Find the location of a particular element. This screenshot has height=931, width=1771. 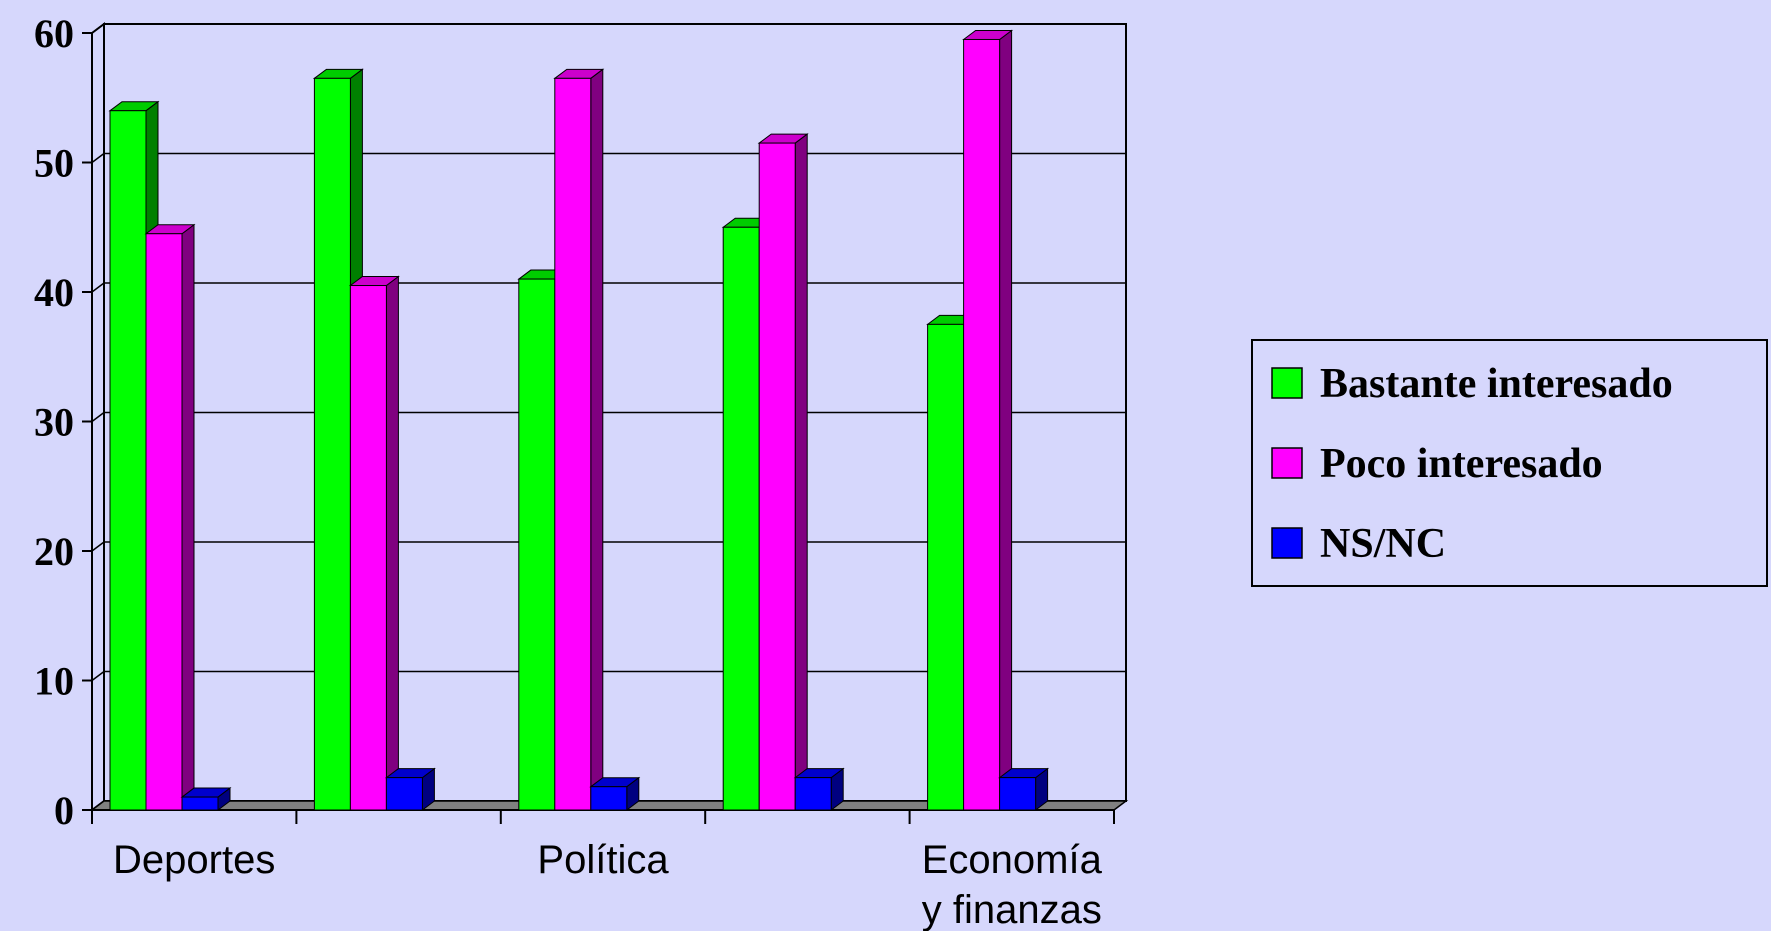

legend-label: Bastante interesado is located at coordinates (1496, 384).